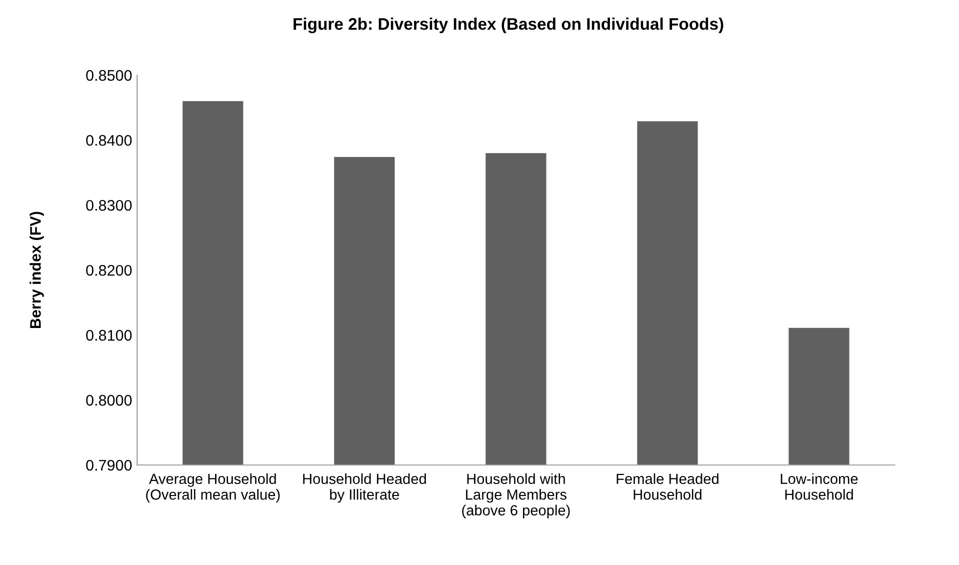 The image size is (959, 565). Describe the element at coordinates (109, 465) in the screenshot. I see `y-tick-label: 0.7900` at that location.